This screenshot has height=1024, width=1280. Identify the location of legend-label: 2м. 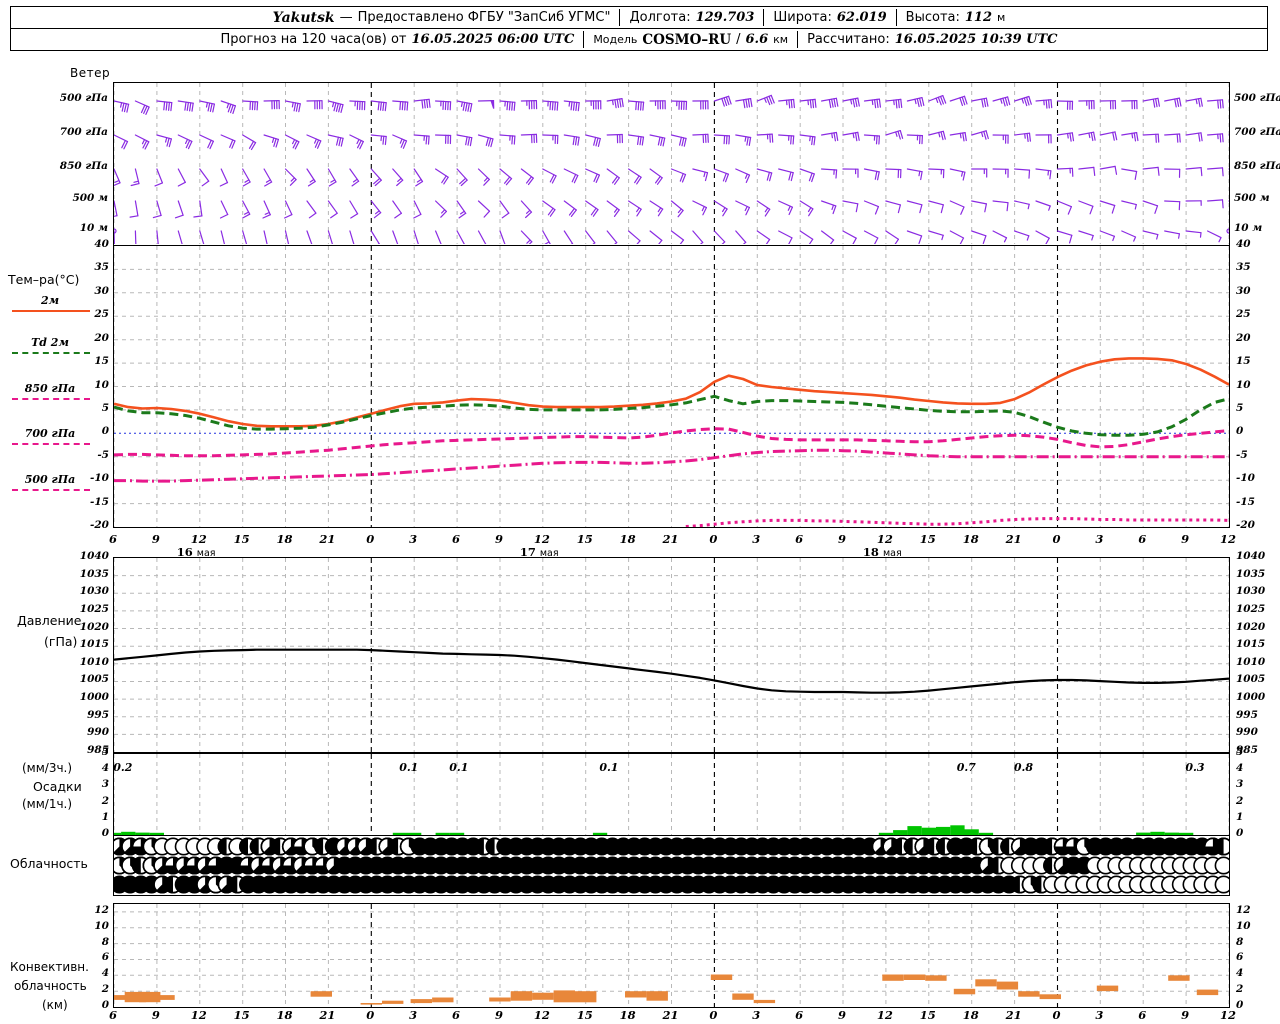
(50, 300).